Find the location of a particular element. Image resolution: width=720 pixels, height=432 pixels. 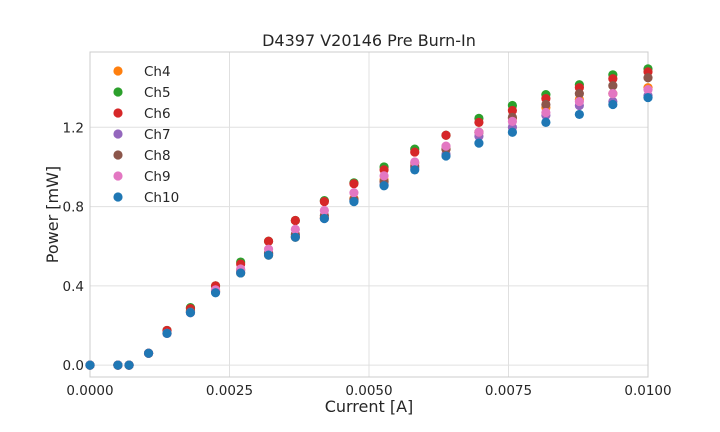

x-tick-label: 0.0100 is located at coordinates (647, 391).